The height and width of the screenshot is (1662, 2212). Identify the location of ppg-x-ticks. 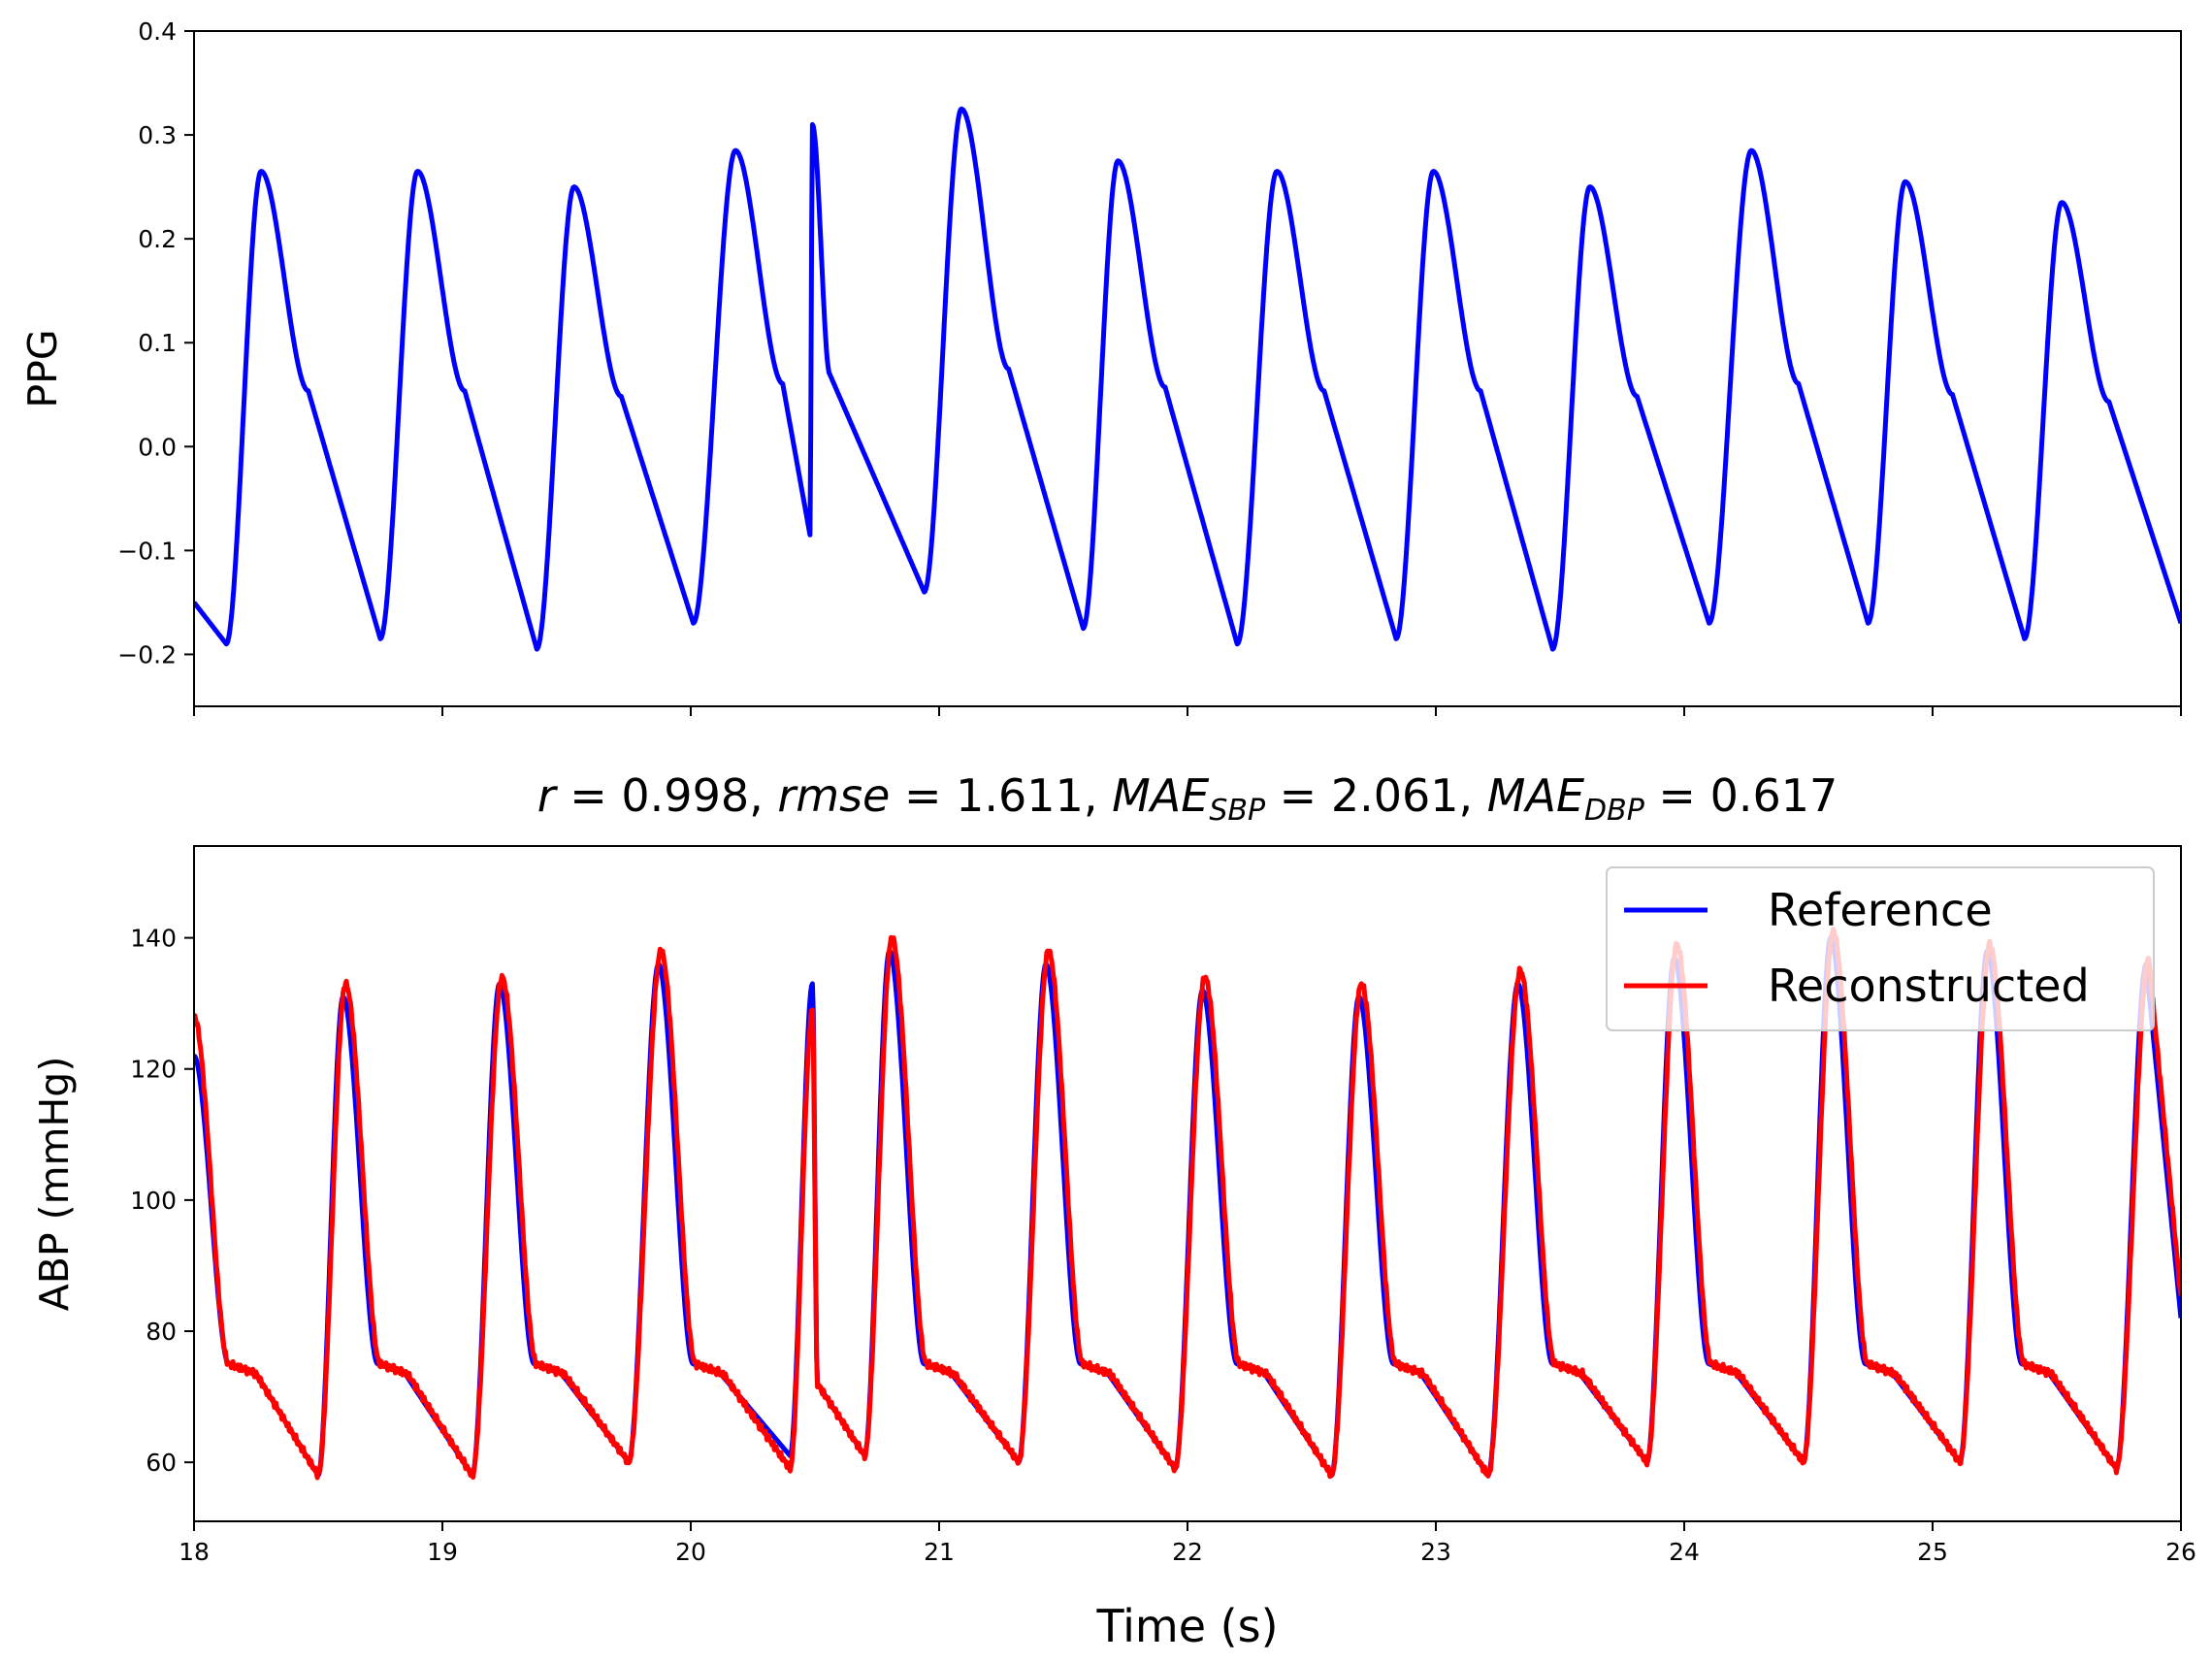
(1187, 711).